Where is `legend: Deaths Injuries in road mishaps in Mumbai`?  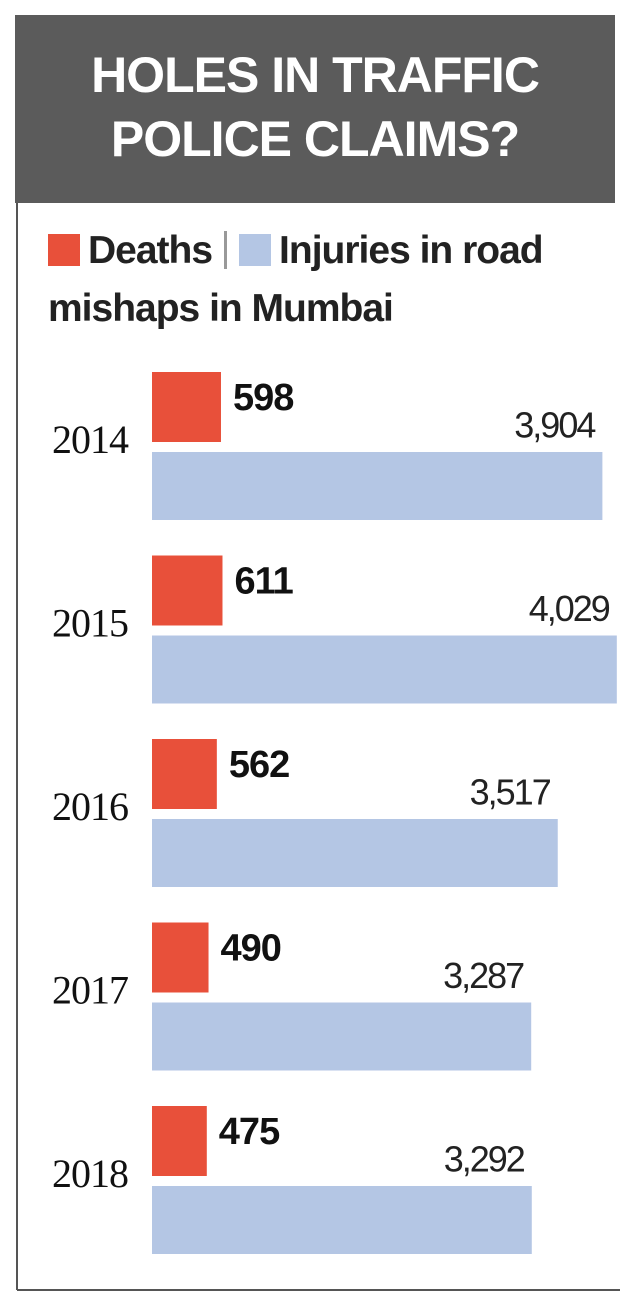 legend: Deaths Injuries in road mishaps in Mumbai is located at coordinates (333, 280).